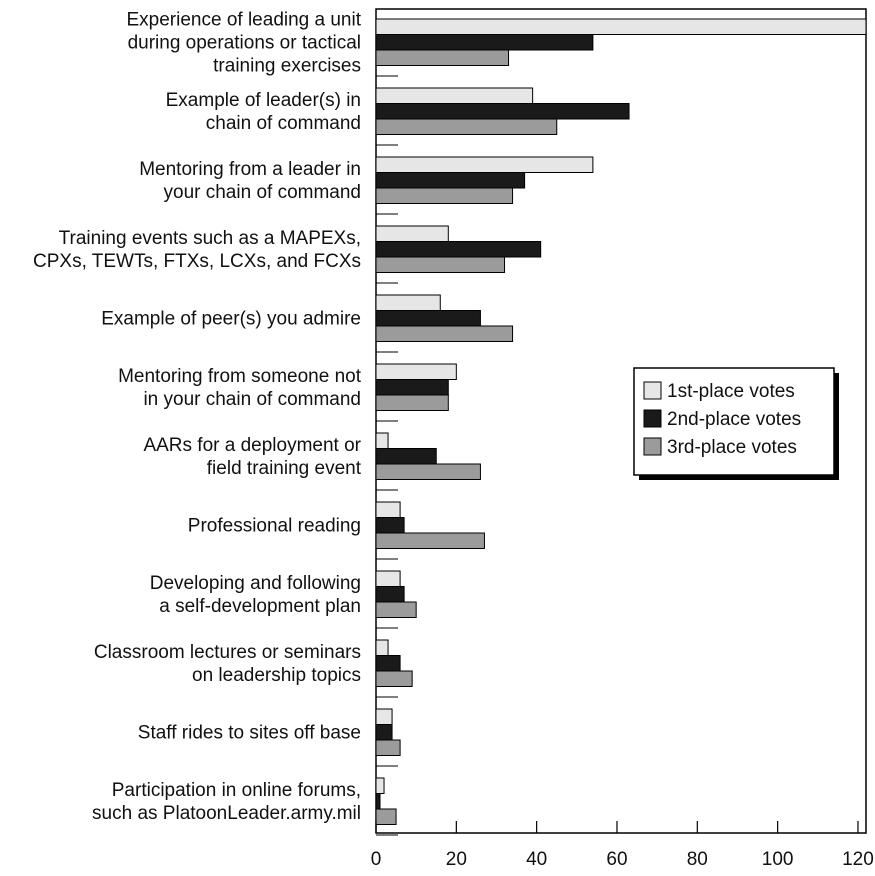  What do you see at coordinates (376, 859) in the screenshot?
I see `x-tick-label: 0` at bounding box center [376, 859].